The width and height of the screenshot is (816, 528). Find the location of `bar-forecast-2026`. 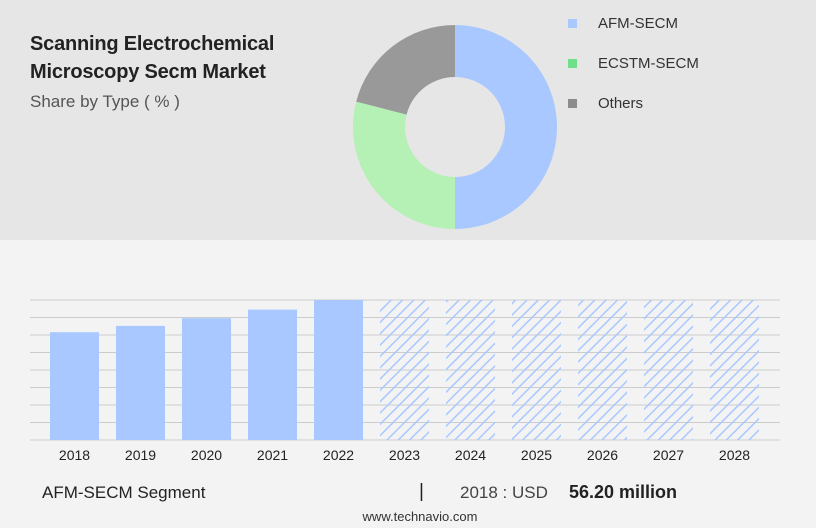

bar-forecast-2026 is located at coordinates (602, 370).